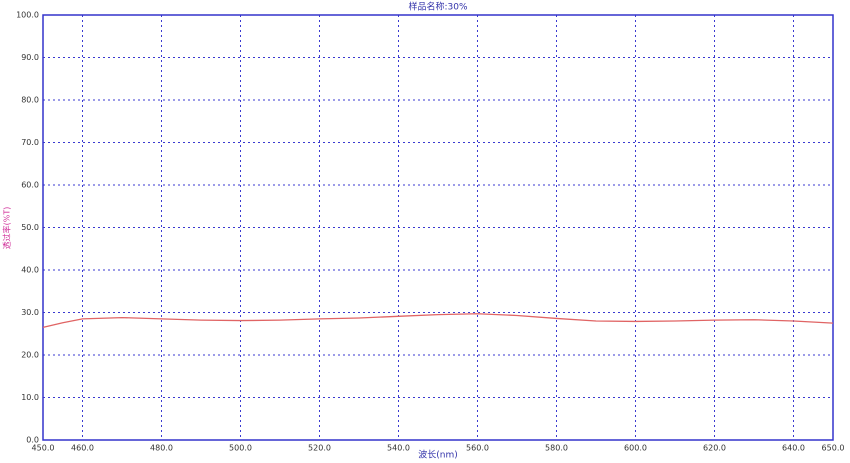 This screenshot has height=463, width=850. What do you see at coordinates (82, 448) in the screenshot?
I see `x-tick-label: 460.0` at bounding box center [82, 448].